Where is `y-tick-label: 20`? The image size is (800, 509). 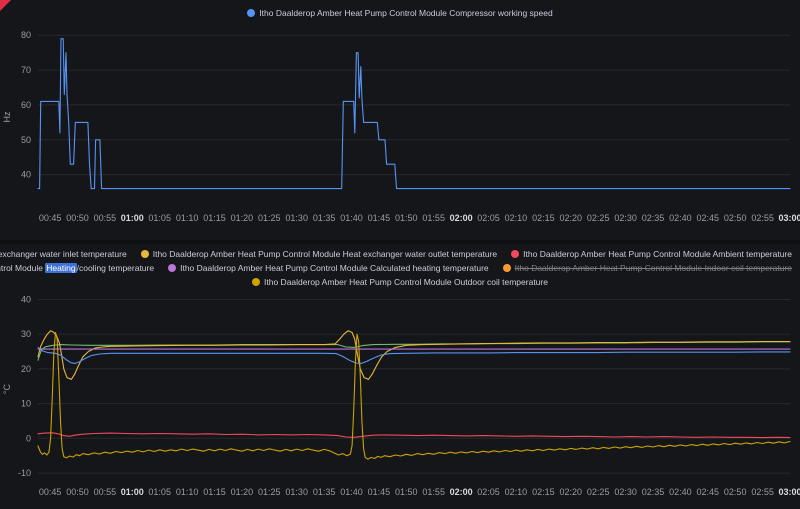 y-tick-label: 20 is located at coordinates (26, 369).